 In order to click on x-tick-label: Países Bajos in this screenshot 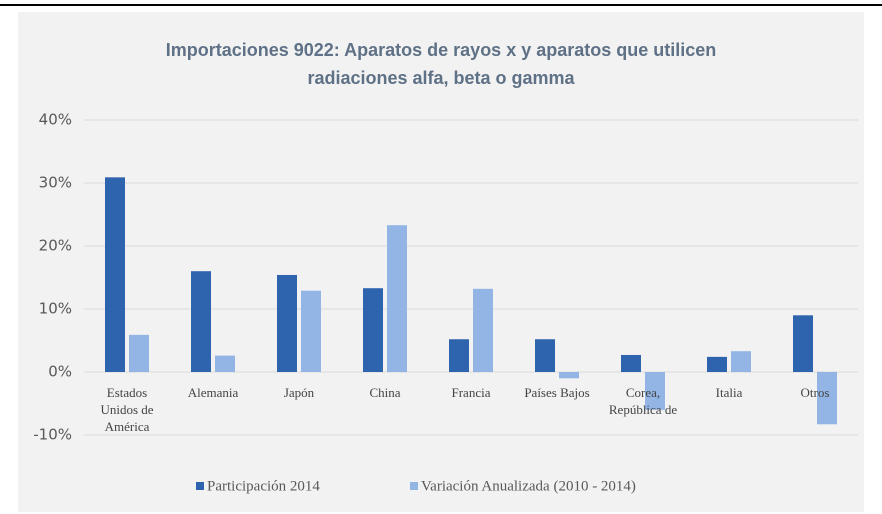, I will do `click(557, 392)`.